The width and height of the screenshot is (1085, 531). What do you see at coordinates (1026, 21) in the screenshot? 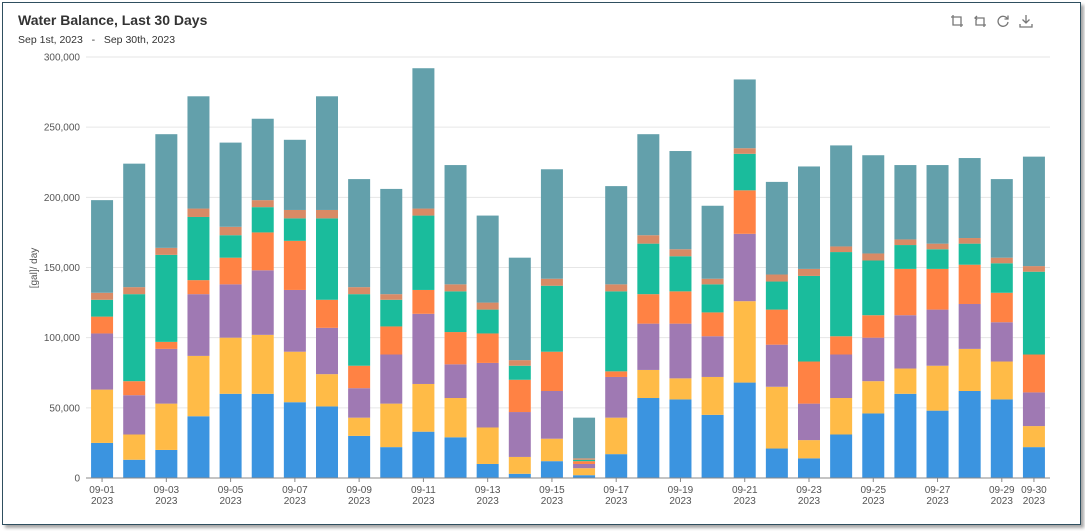
I see `download-icon` at bounding box center [1026, 21].